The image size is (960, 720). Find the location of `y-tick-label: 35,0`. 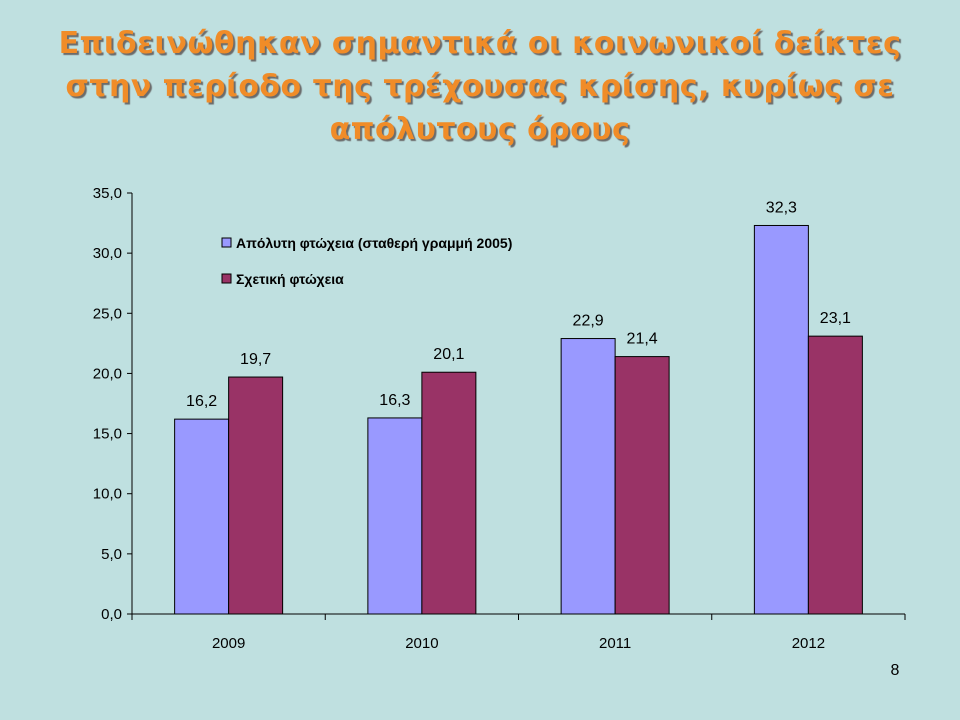

y-tick-label: 35,0 is located at coordinates (107, 193).